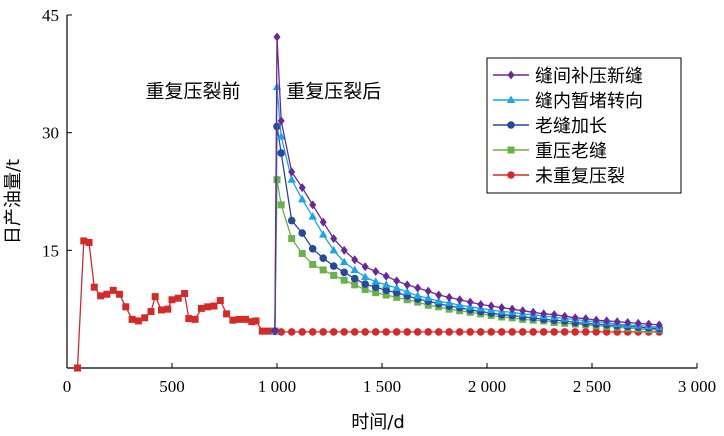  Describe the element at coordinates (50, 250) in the screenshot. I see `y-tick-label: 15` at that location.